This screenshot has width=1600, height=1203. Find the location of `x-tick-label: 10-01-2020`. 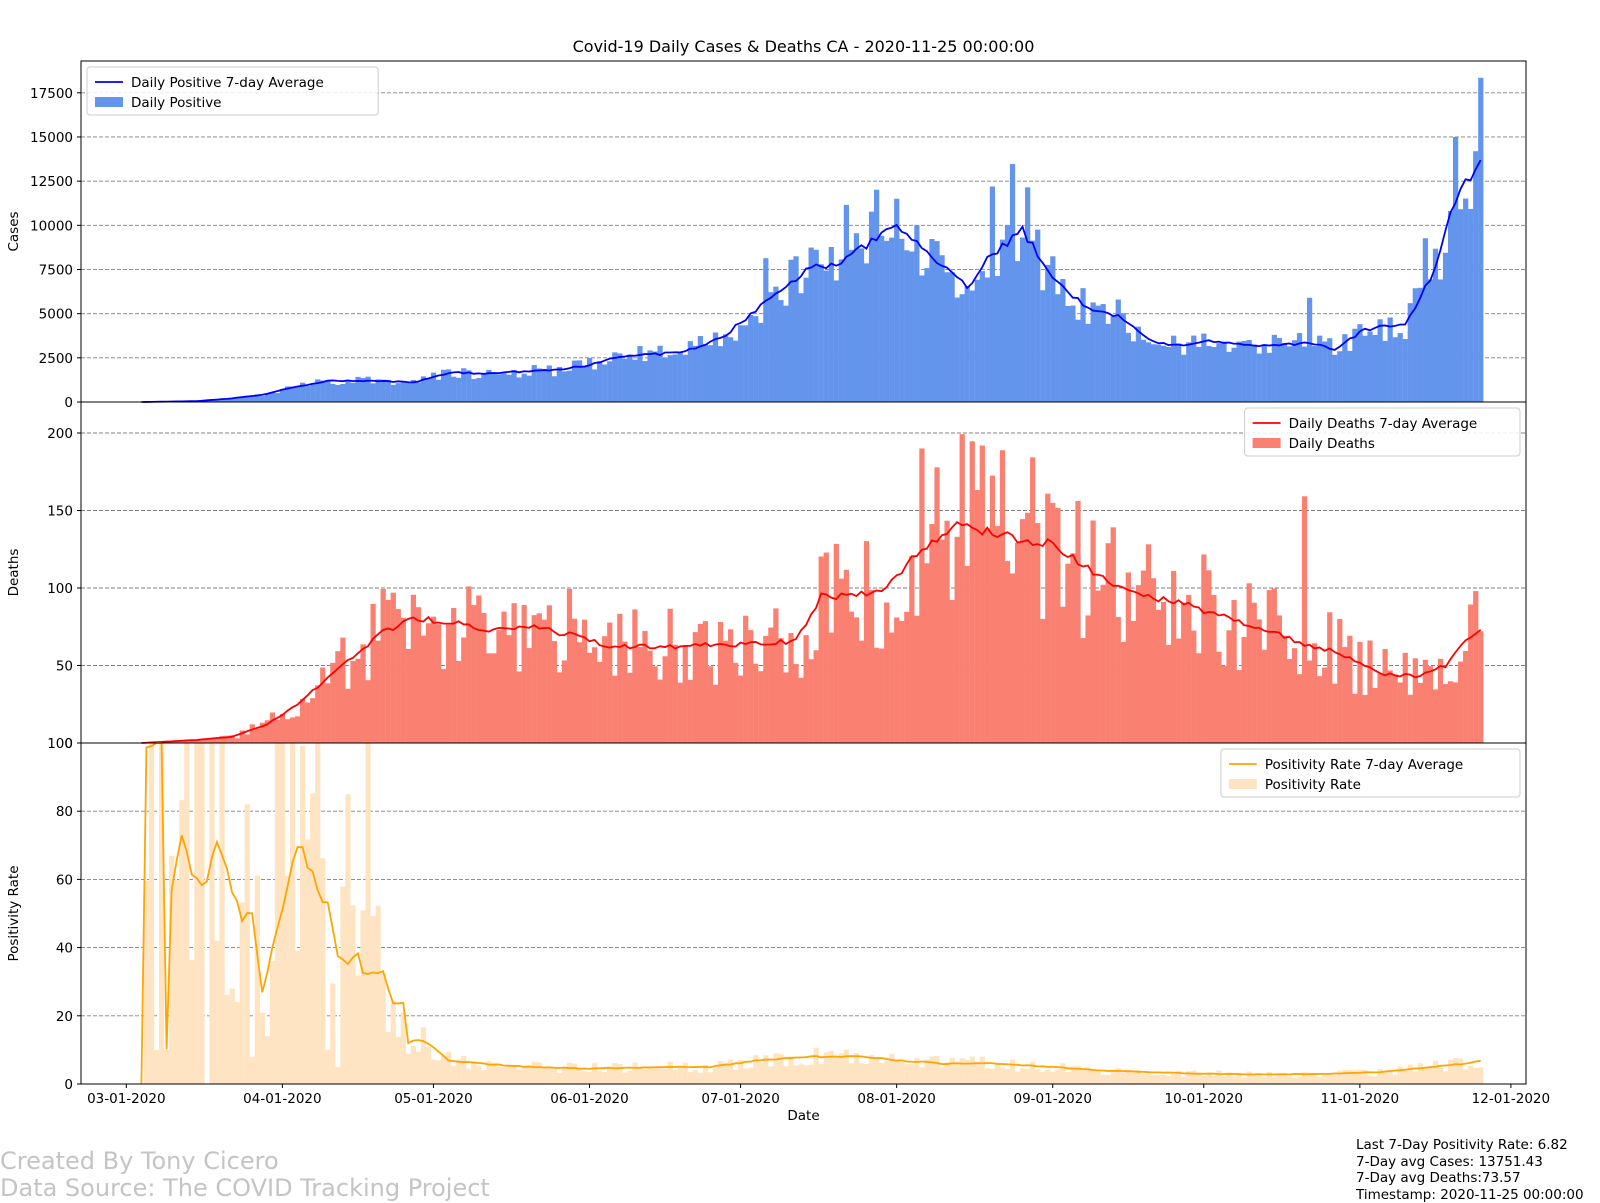

x-tick-label: 10-01-2020 is located at coordinates (1204, 1099).